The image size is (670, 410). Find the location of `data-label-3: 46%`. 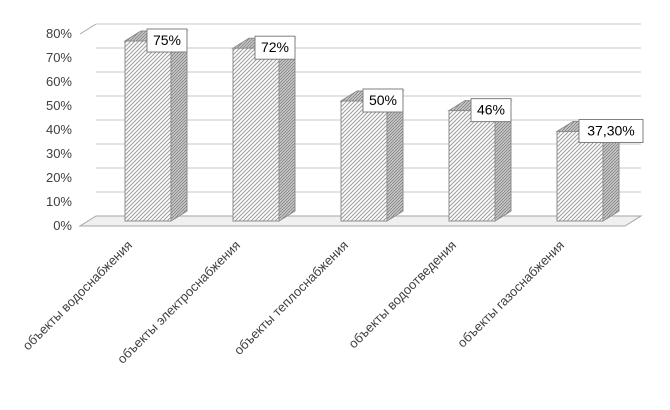

data-label-3: 46% is located at coordinates (491, 110).